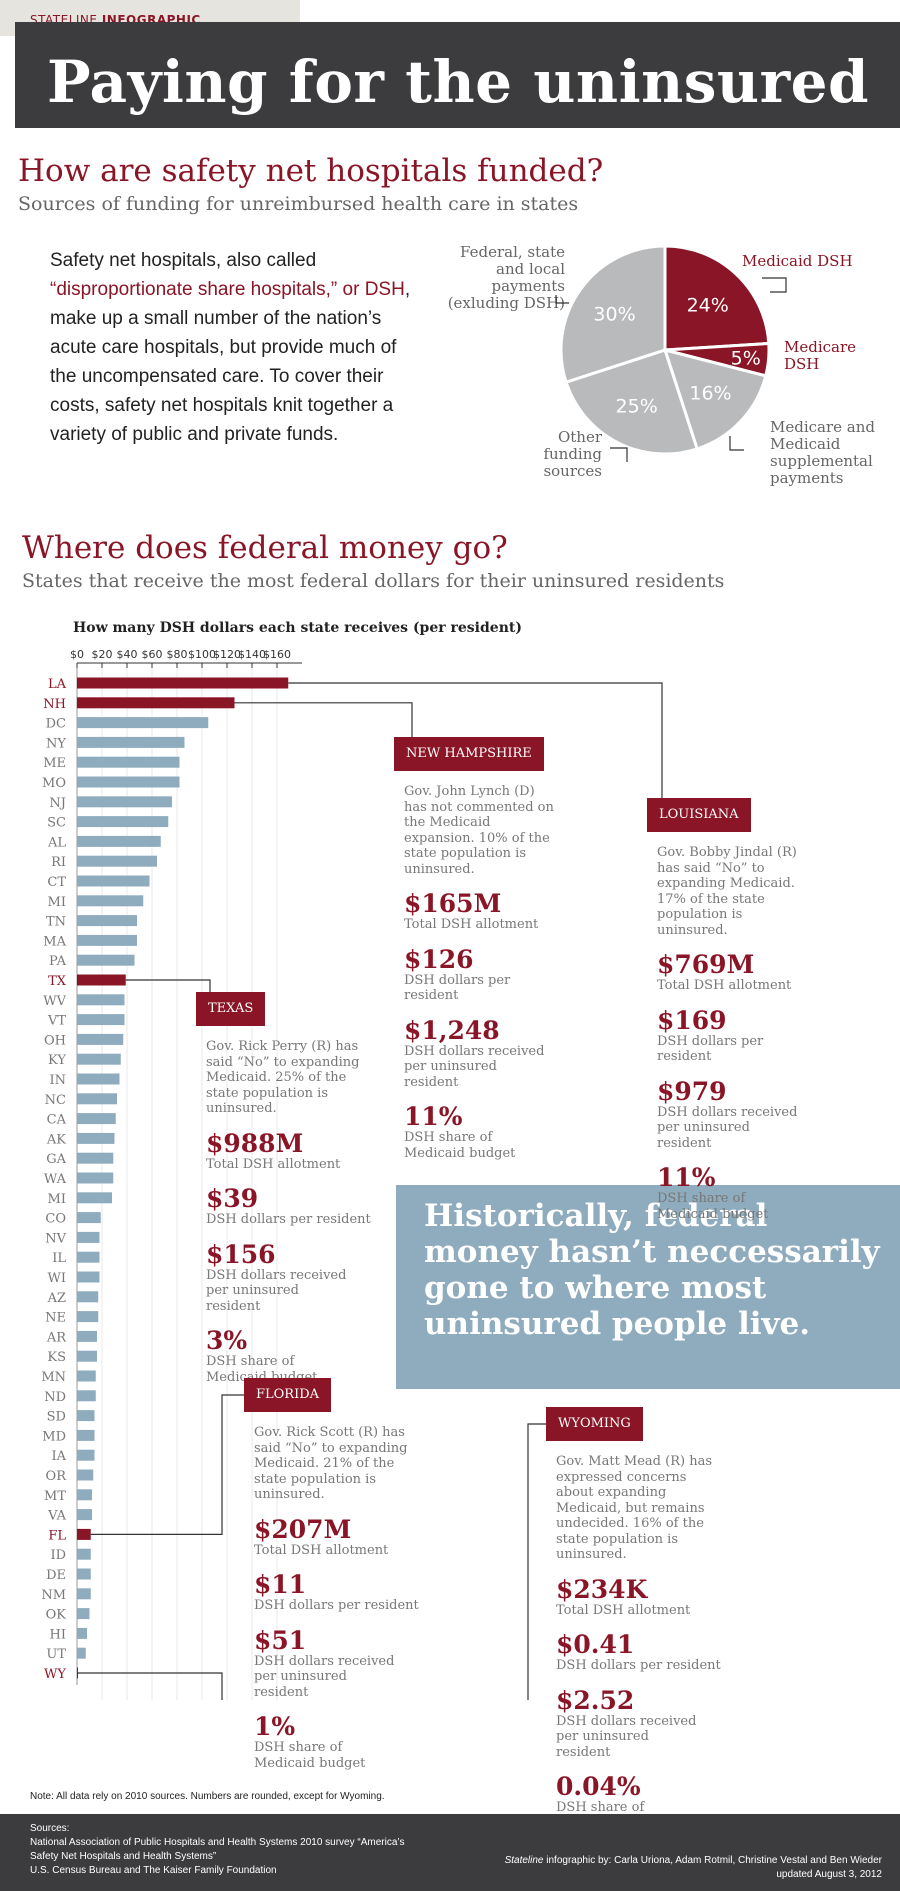 The image size is (900, 1891). What do you see at coordinates (303, 1529) in the screenshot?
I see `stat-value: $207M` at bounding box center [303, 1529].